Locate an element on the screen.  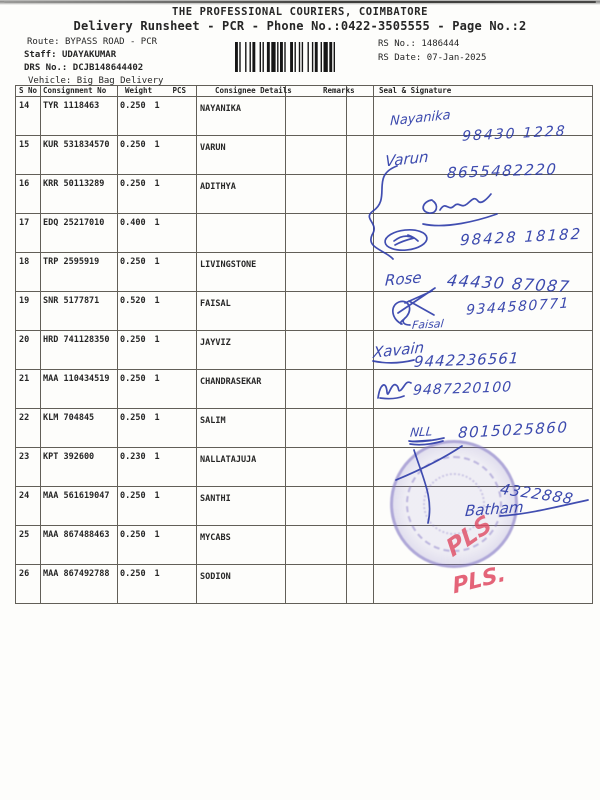
cell-s-no: 26 is located at coordinates (28, 584).